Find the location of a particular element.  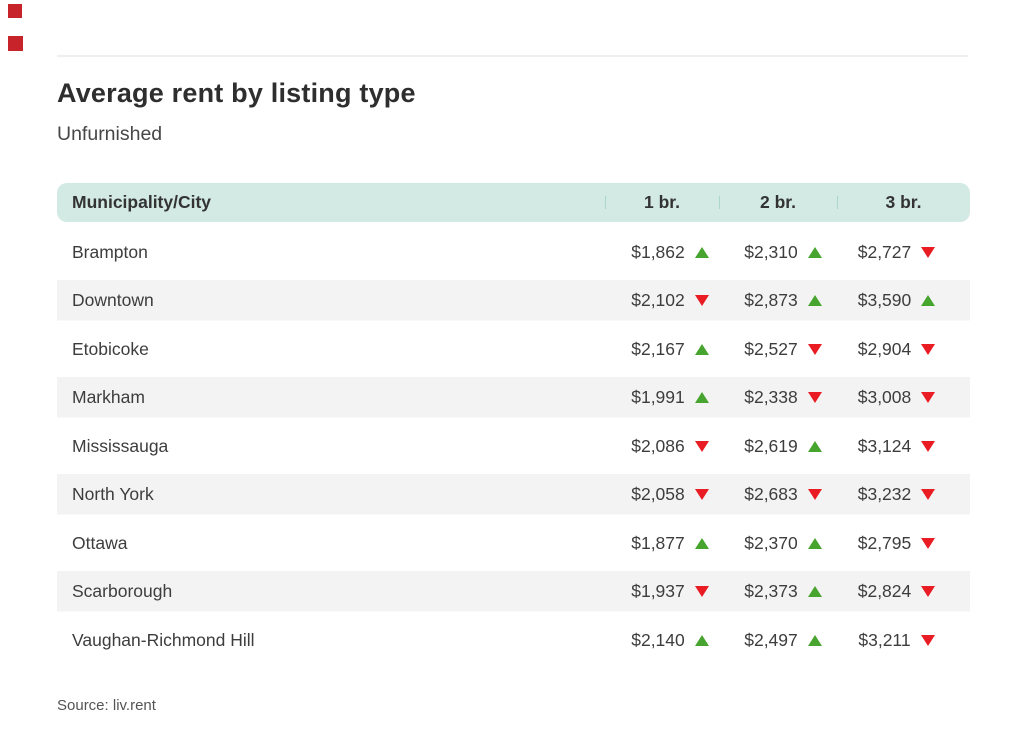

rent-value: $2,370 is located at coordinates (771, 542).